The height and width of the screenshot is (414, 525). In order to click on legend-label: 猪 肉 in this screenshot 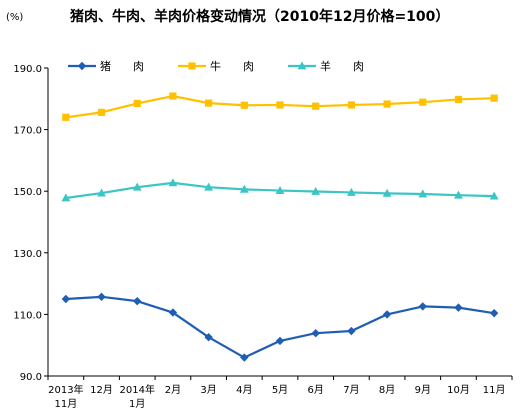, I will do `click(122, 66)`.